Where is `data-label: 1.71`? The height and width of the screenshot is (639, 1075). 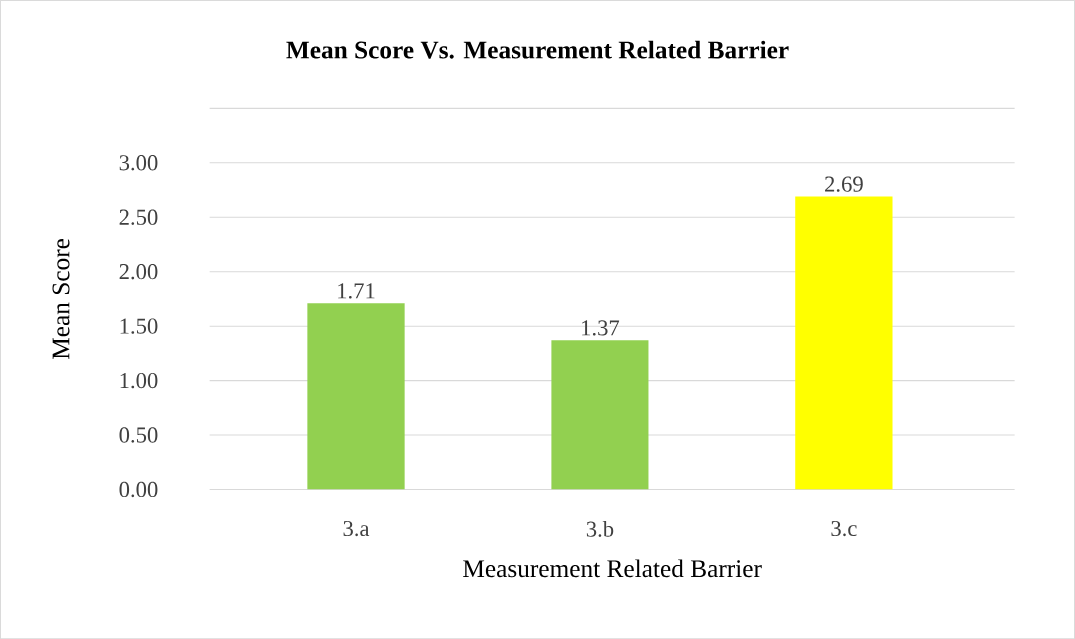
data-label: 1.71 is located at coordinates (356, 291).